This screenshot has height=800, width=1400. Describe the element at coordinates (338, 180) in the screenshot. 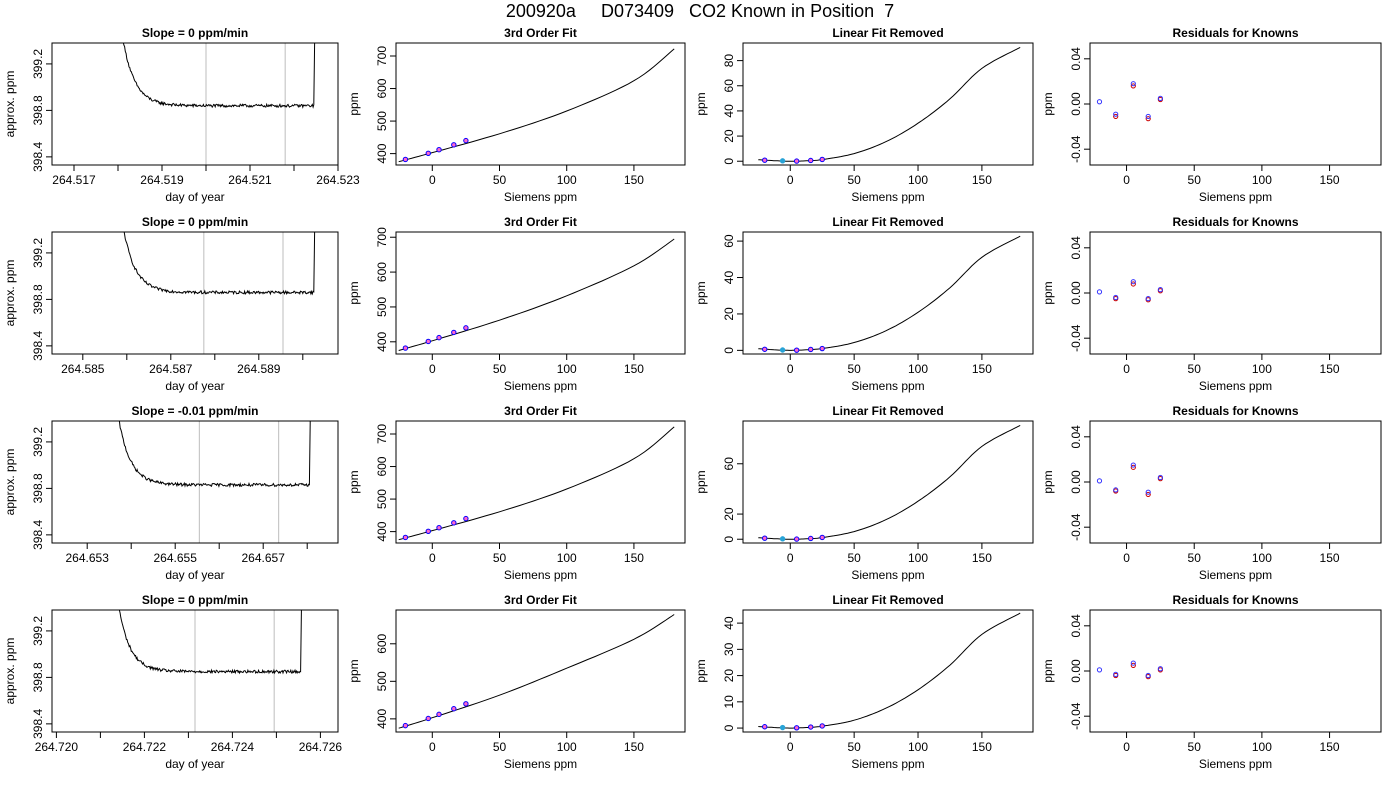

I see `x-tick-label: 264.523` at that location.